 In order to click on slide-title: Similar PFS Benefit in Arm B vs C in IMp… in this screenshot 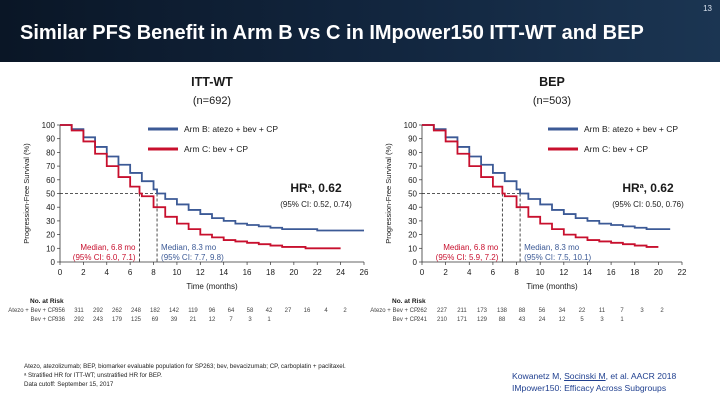, I will do `click(332, 33)`.